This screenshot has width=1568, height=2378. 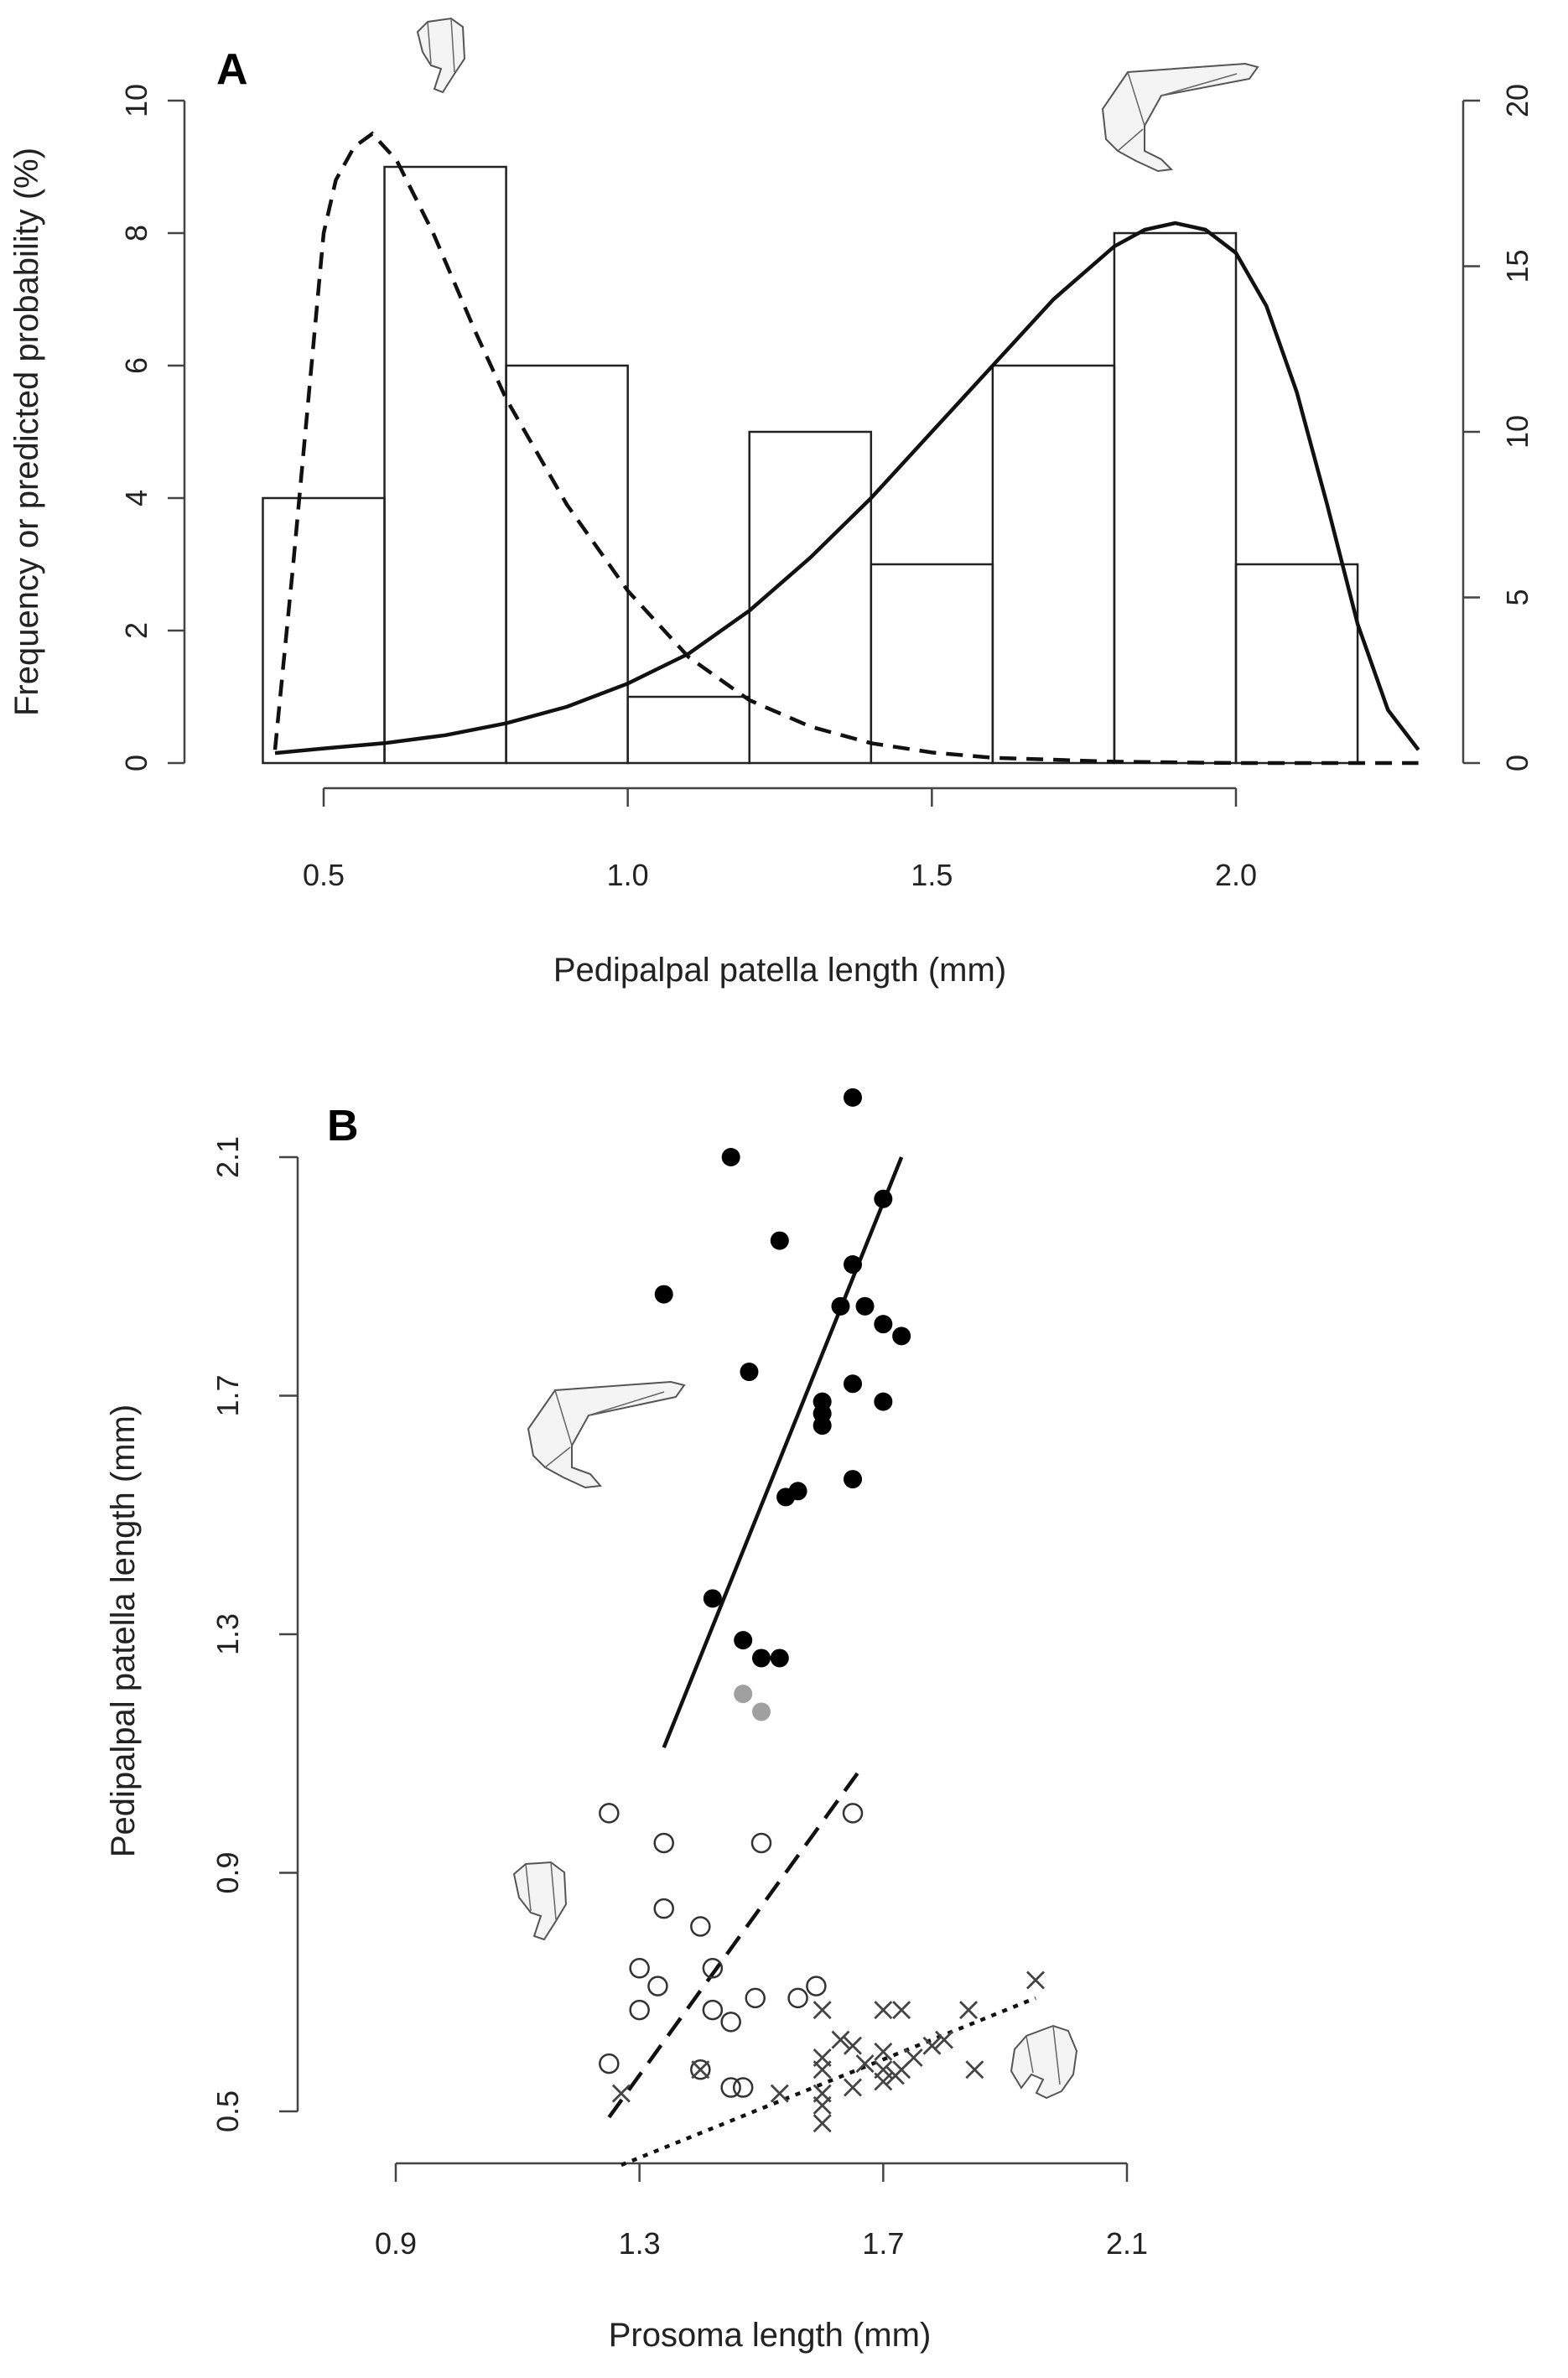 What do you see at coordinates (227, 1872) in the screenshot?
I see `y-tick-label: 0.9` at bounding box center [227, 1872].